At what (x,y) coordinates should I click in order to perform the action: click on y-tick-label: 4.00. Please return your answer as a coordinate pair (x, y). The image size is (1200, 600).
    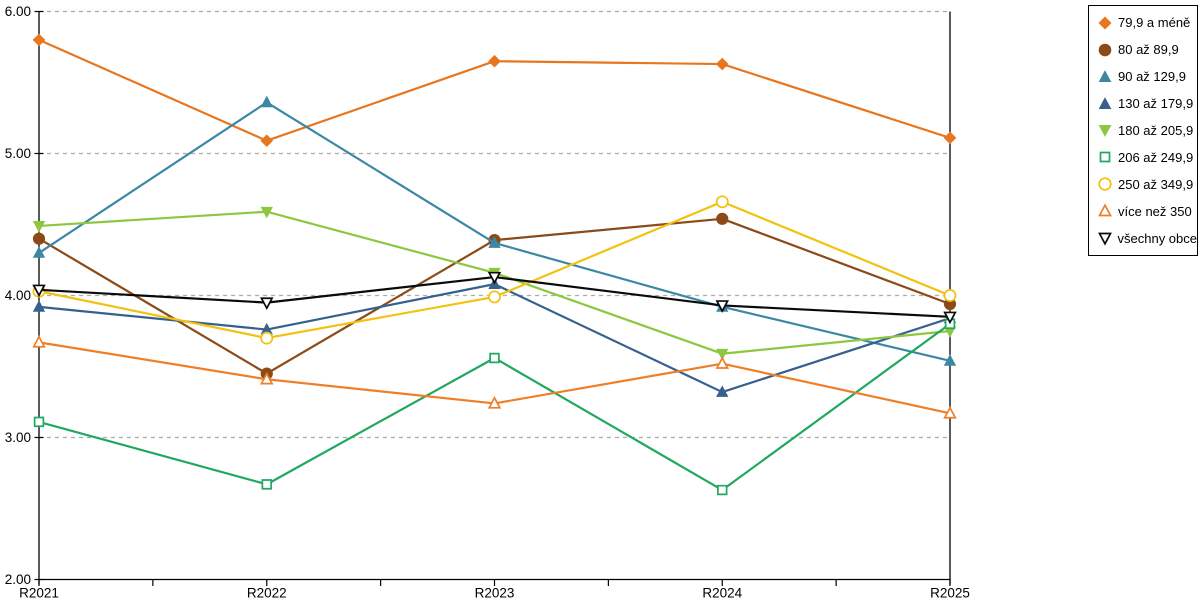
    Looking at the image, I should click on (18, 295).